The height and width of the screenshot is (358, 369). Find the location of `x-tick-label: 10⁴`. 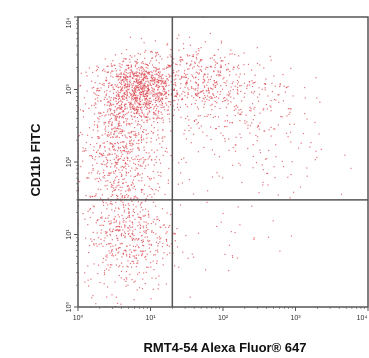

x-tick-label: 10⁴ is located at coordinates (362, 318).